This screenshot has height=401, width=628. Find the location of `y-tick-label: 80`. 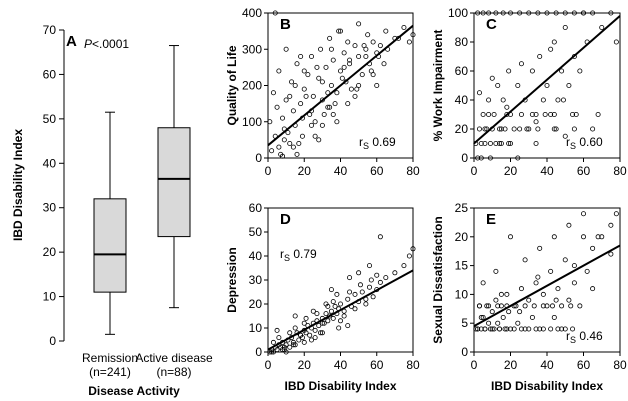

y-tick-label: 80 is located at coordinates (462, 42).